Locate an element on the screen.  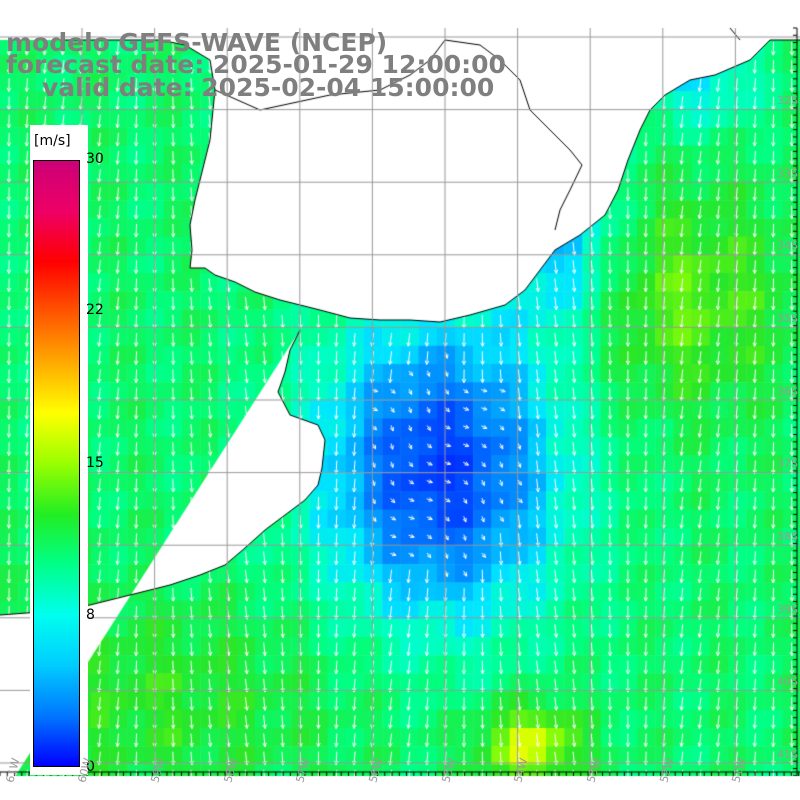
lat-label: 38S is located at coordinates (787, 536).